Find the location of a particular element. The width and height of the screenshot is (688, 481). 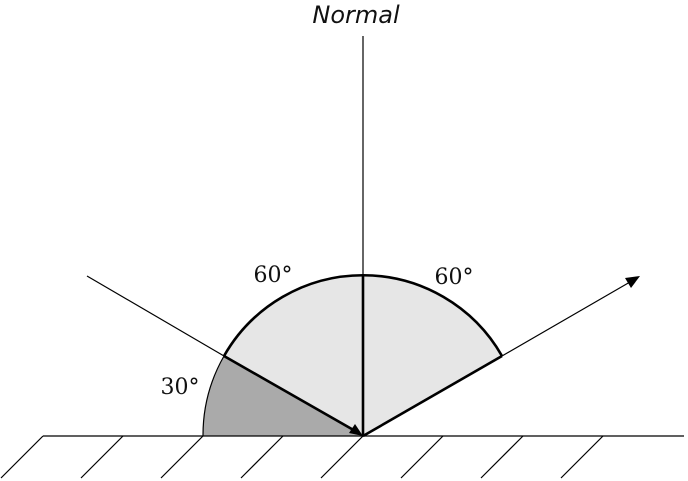

reflected-arrowhead is located at coordinates (632, 282).